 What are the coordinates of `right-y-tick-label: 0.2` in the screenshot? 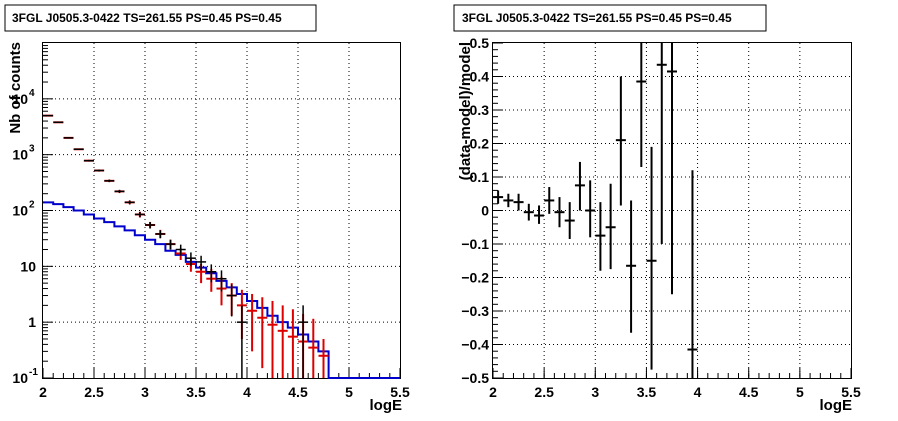 It's located at (480, 144).